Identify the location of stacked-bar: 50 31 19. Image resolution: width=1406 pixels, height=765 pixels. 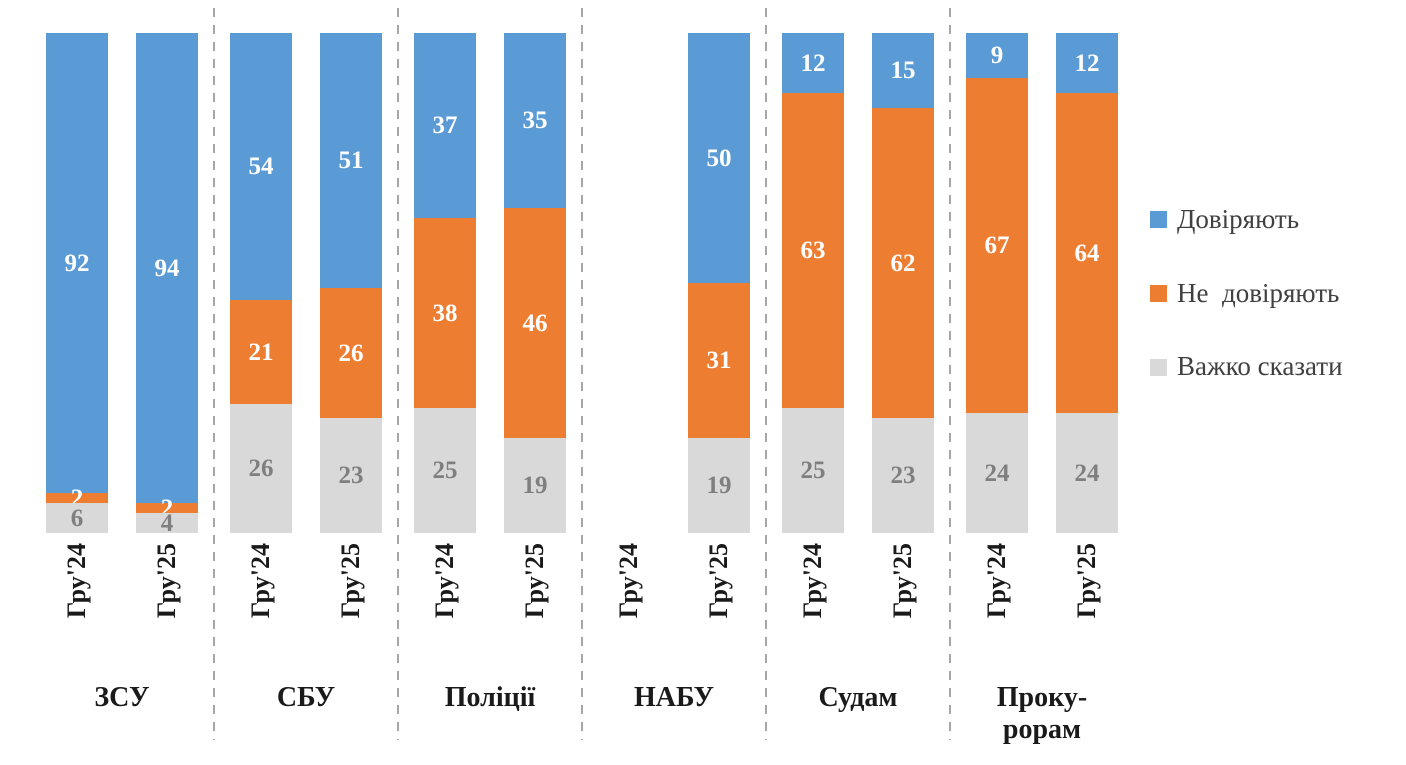
(719, 283).